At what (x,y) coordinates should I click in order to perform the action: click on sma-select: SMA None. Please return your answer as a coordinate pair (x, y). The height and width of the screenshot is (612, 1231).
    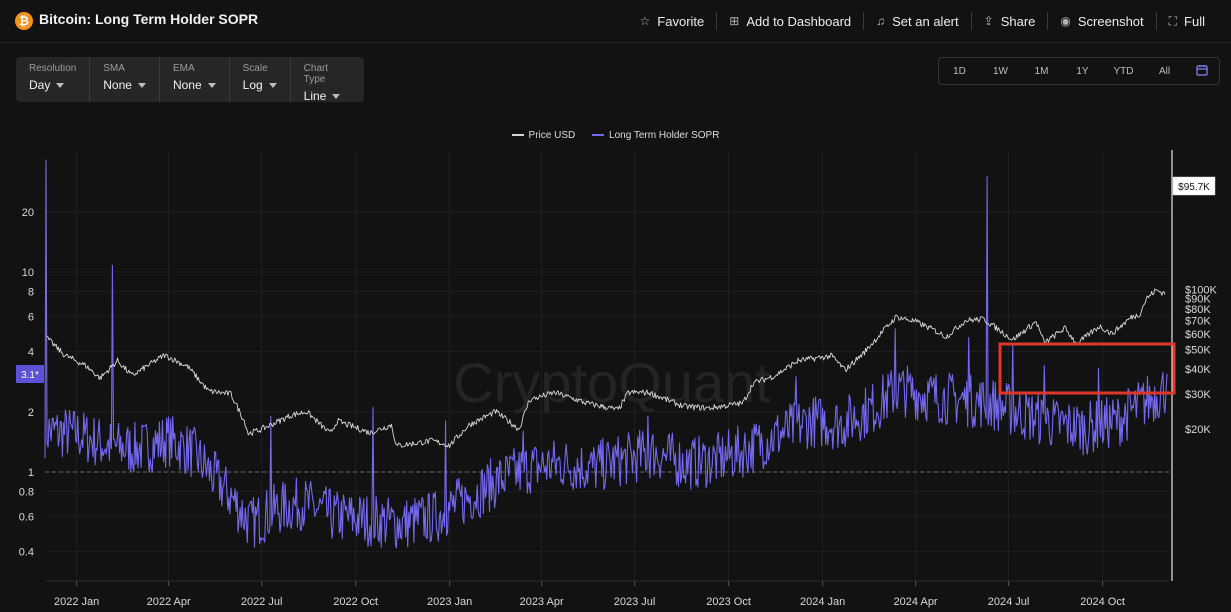
    Looking at the image, I should click on (125, 79).